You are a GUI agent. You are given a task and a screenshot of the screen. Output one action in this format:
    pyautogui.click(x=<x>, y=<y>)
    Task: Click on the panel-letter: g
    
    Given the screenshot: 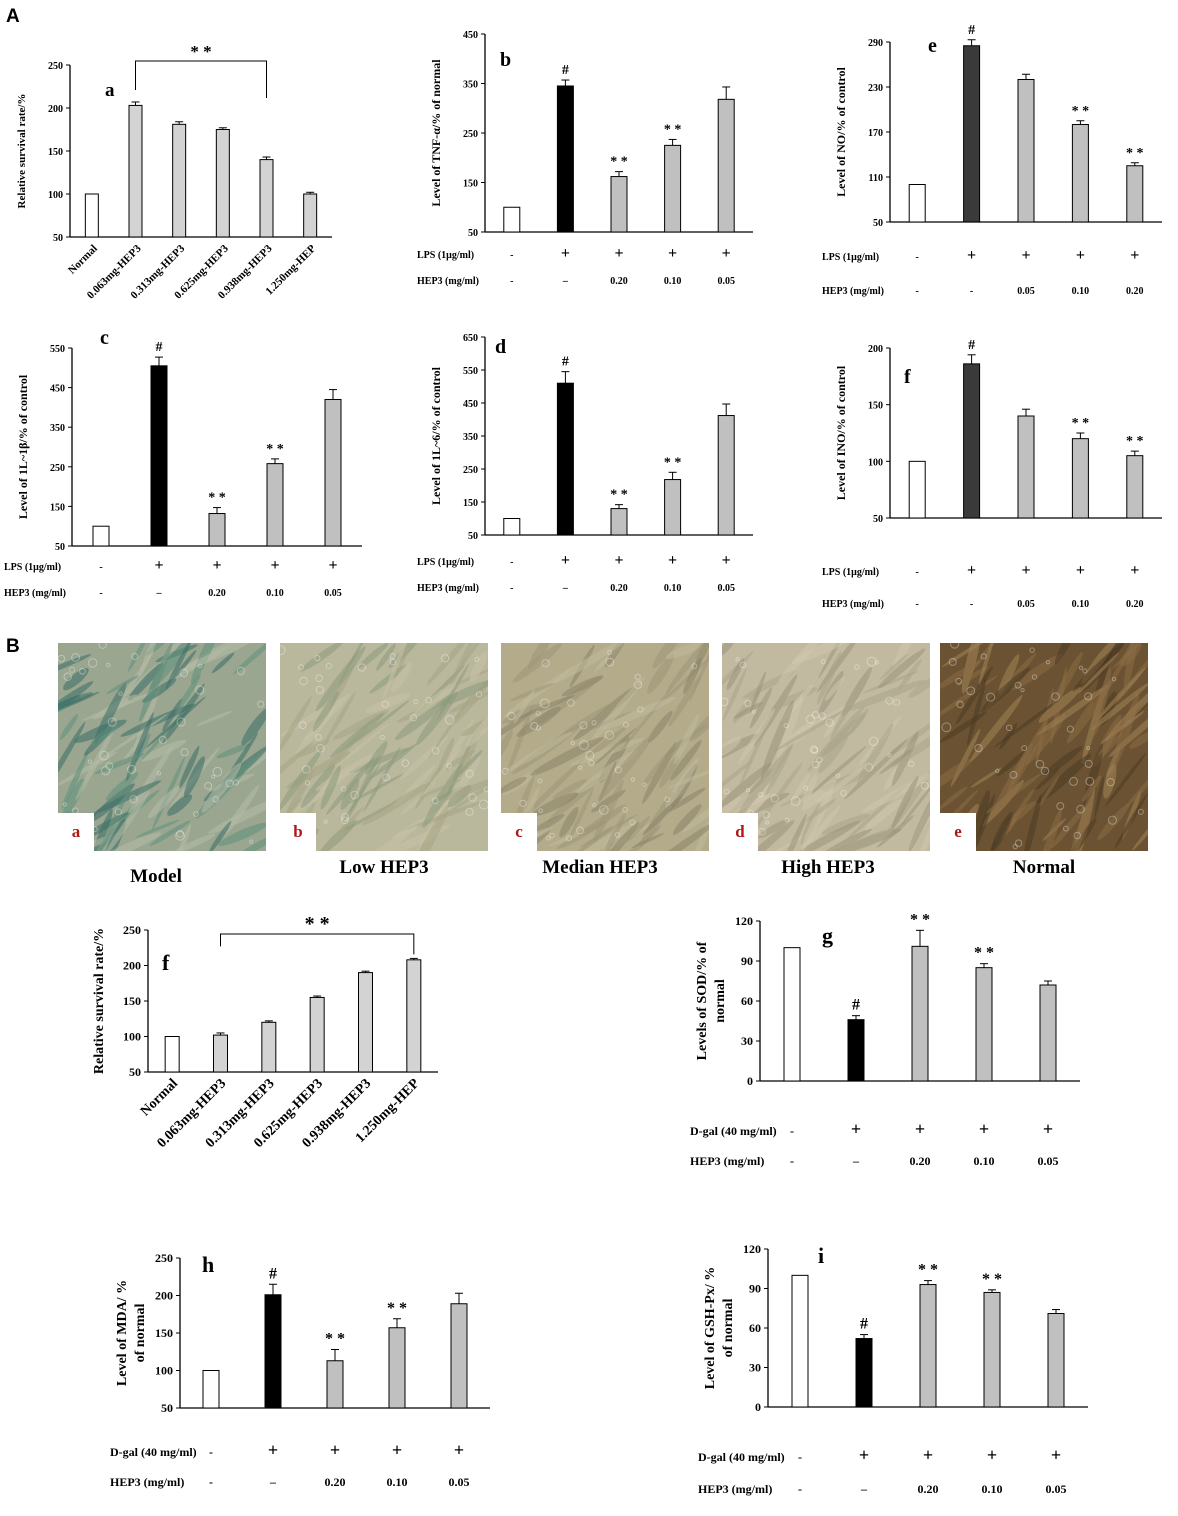 What is the action you would take?
    pyautogui.click(x=827, y=935)
    